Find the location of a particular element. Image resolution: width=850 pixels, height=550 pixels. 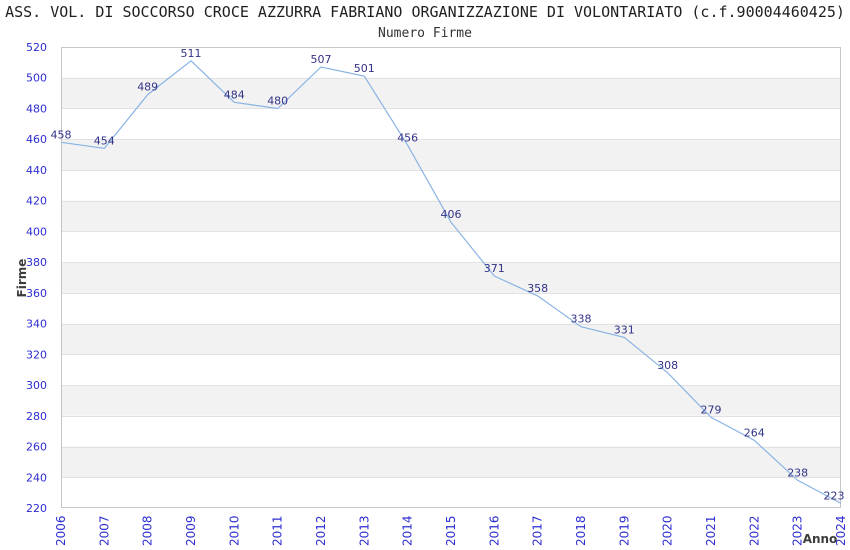

x-tick-label: 2022 is located at coordinates (754, 530).